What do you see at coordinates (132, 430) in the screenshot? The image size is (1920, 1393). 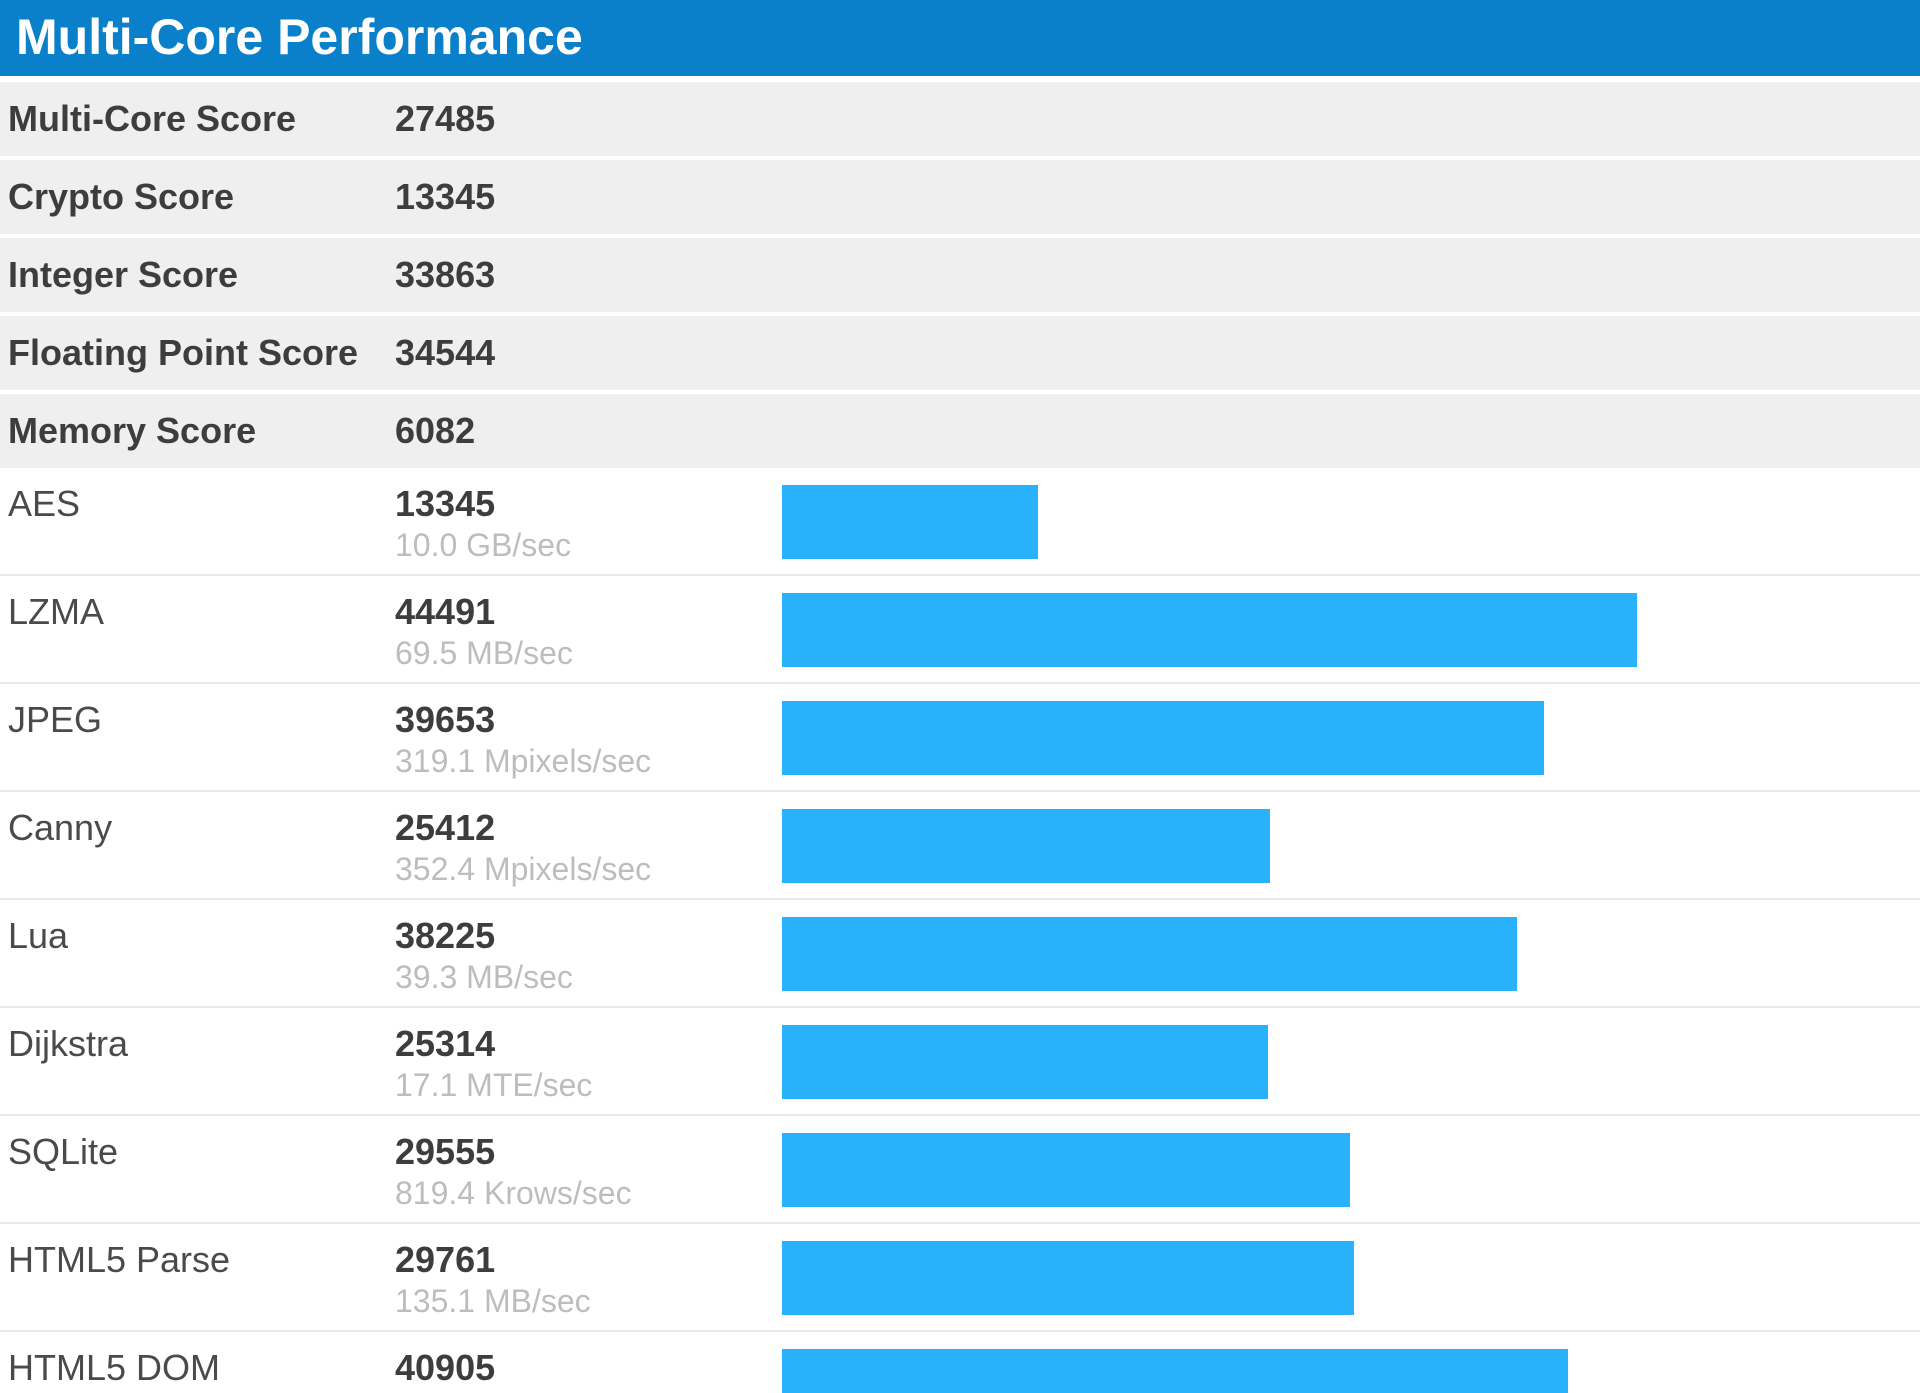 I see `summary-score-label: Memory Score` at bounding box center [132, 430].